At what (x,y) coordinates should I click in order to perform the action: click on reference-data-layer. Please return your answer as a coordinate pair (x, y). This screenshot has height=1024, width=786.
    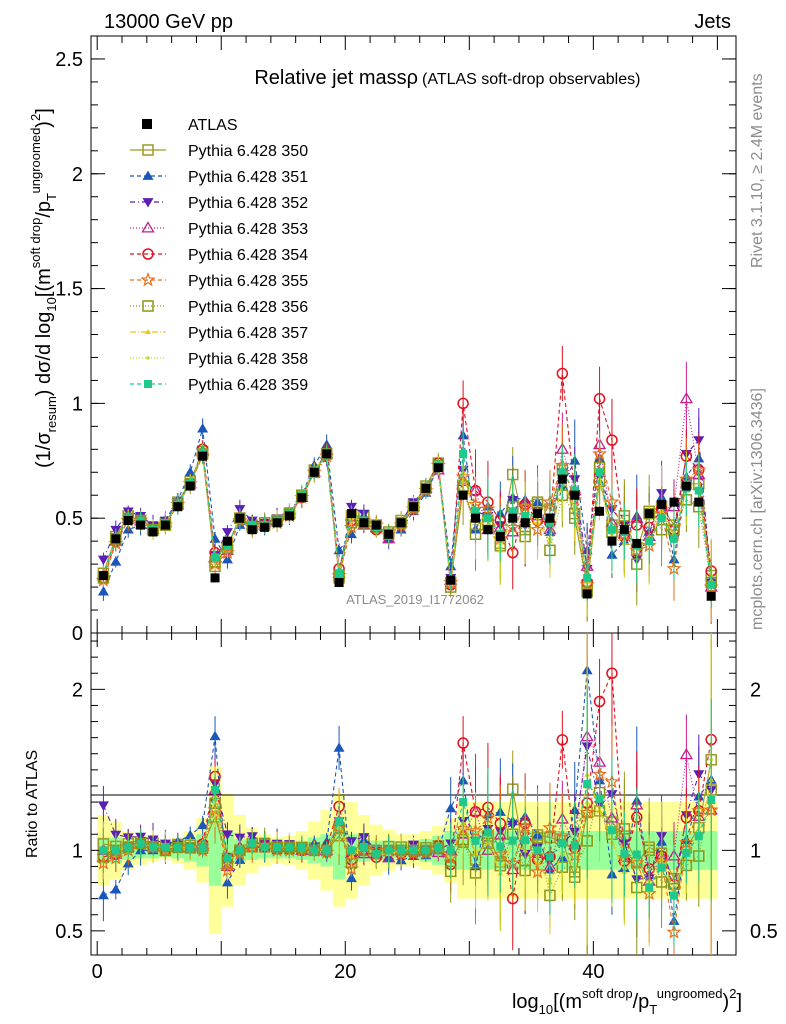
    Looking at the image, I should click on (407, 525).